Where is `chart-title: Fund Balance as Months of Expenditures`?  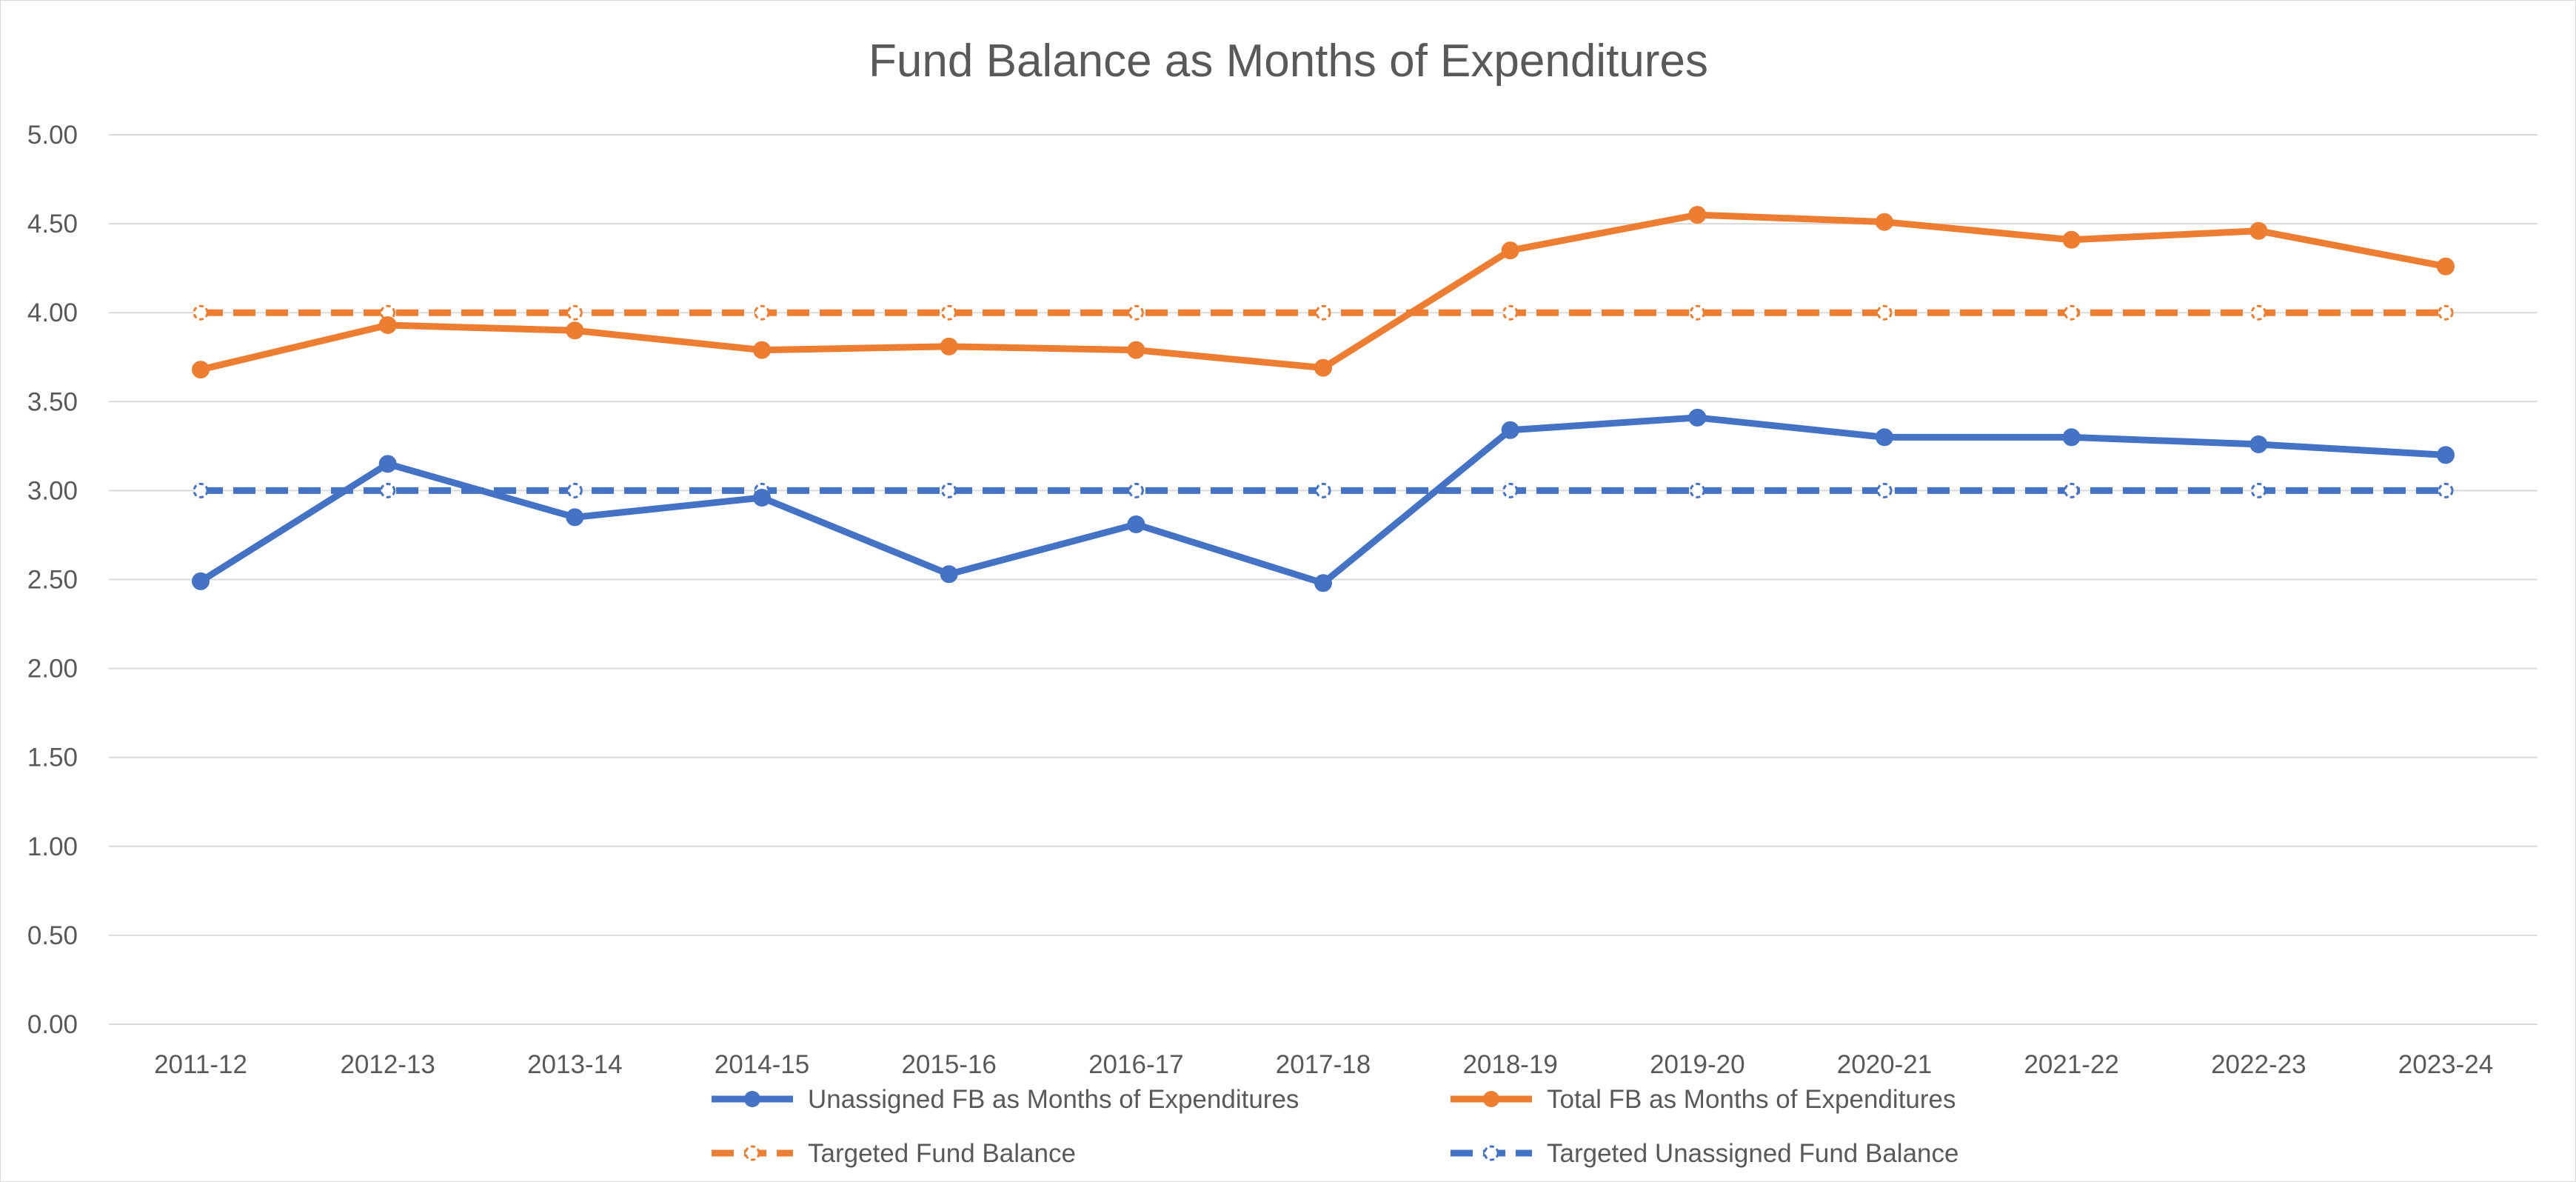
chart-title: Fund Balance as Months of Expenditures is located at coordinates (1288, 61).